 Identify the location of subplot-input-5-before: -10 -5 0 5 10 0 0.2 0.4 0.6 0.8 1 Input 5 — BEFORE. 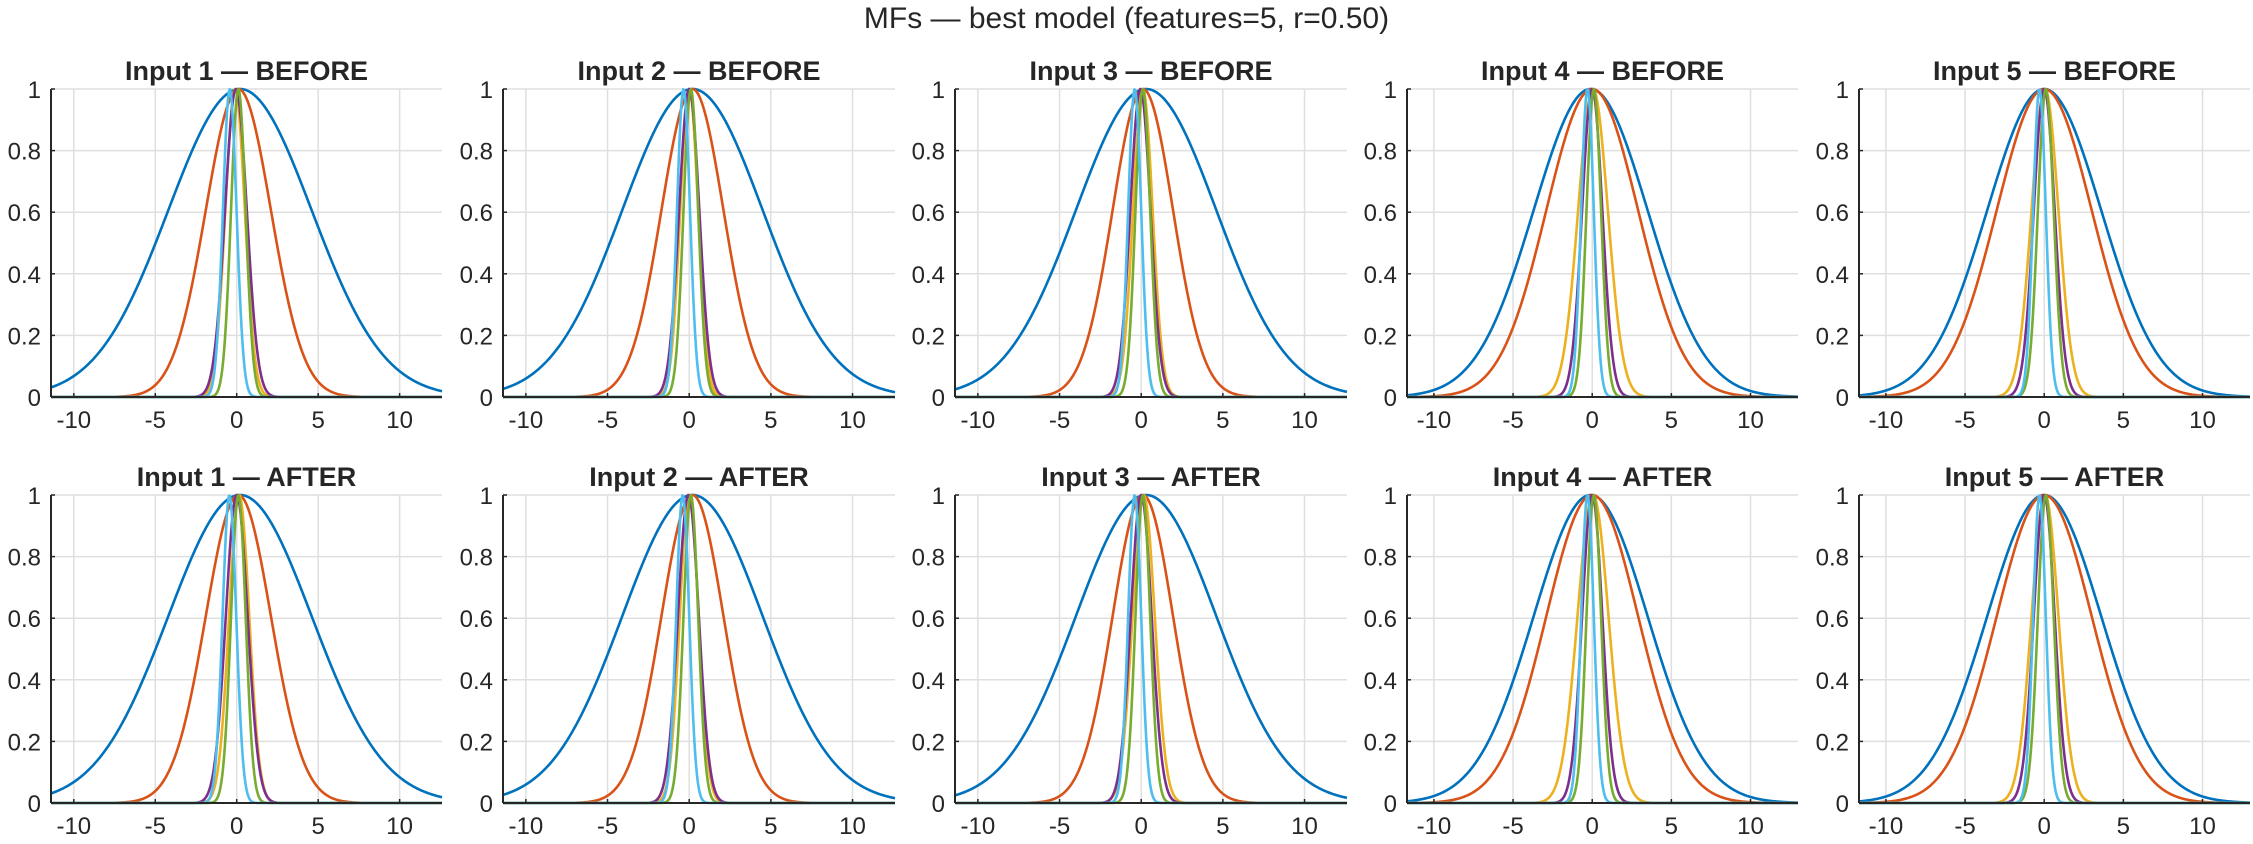
(2033, 245).